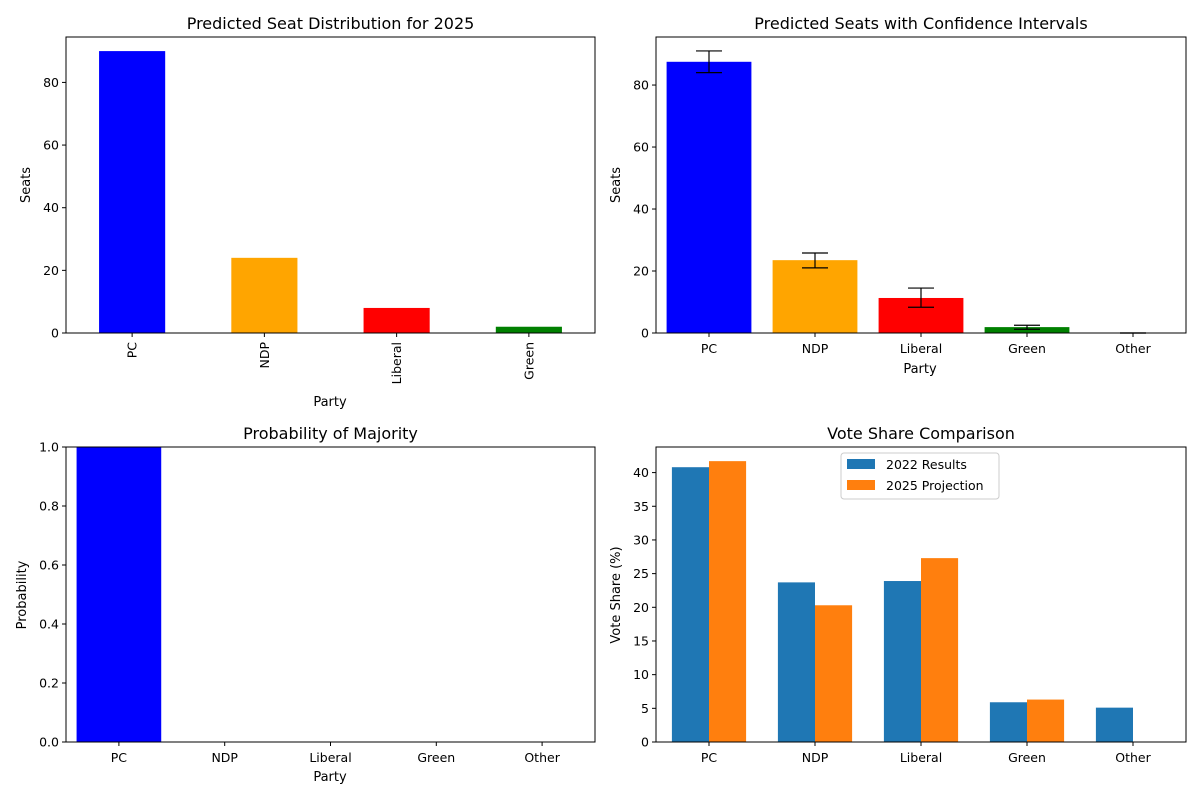  What do you see at coordinates (1046, 720) in the screenshot?
I see `bar-2025-projection-green` at bounding box center [1046, 720].